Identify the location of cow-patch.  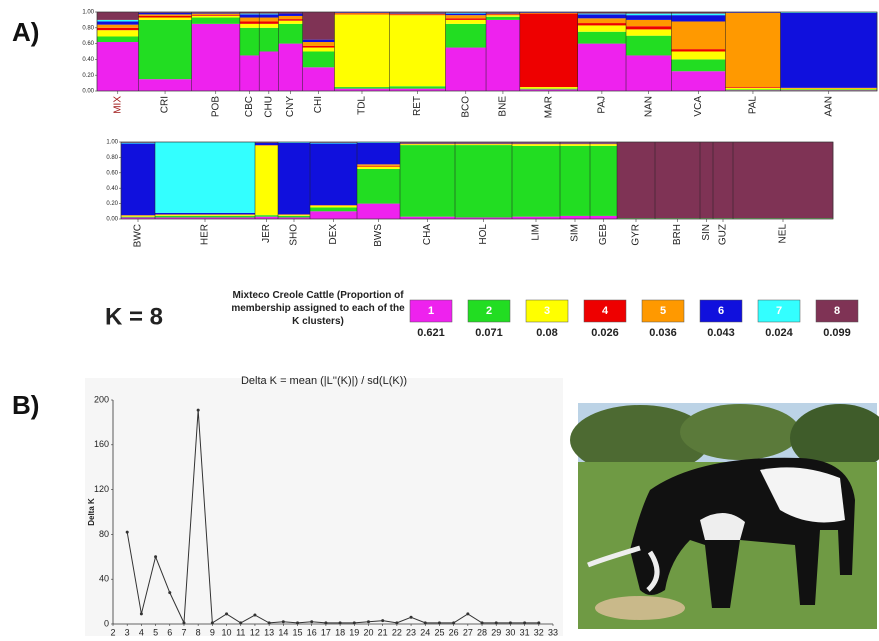
(802, 495).